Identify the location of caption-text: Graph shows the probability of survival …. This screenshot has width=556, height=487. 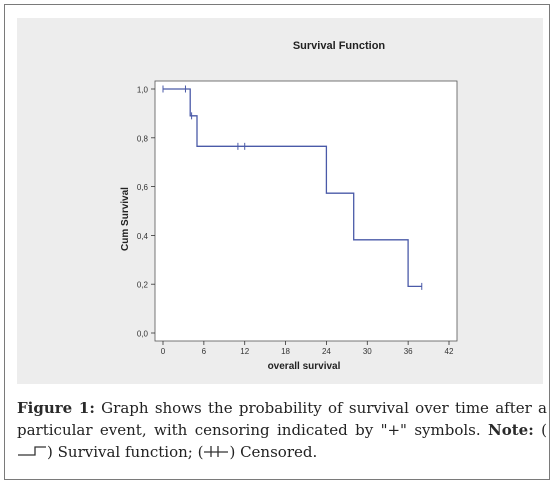
(282, 419).